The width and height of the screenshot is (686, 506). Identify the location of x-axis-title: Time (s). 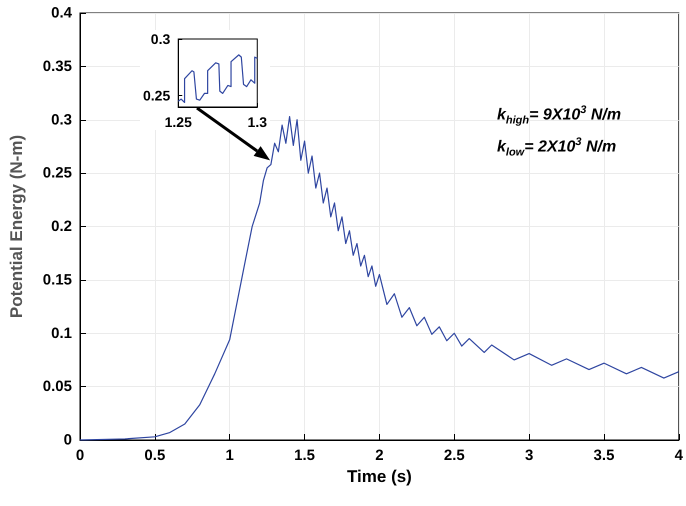
(379, 476).